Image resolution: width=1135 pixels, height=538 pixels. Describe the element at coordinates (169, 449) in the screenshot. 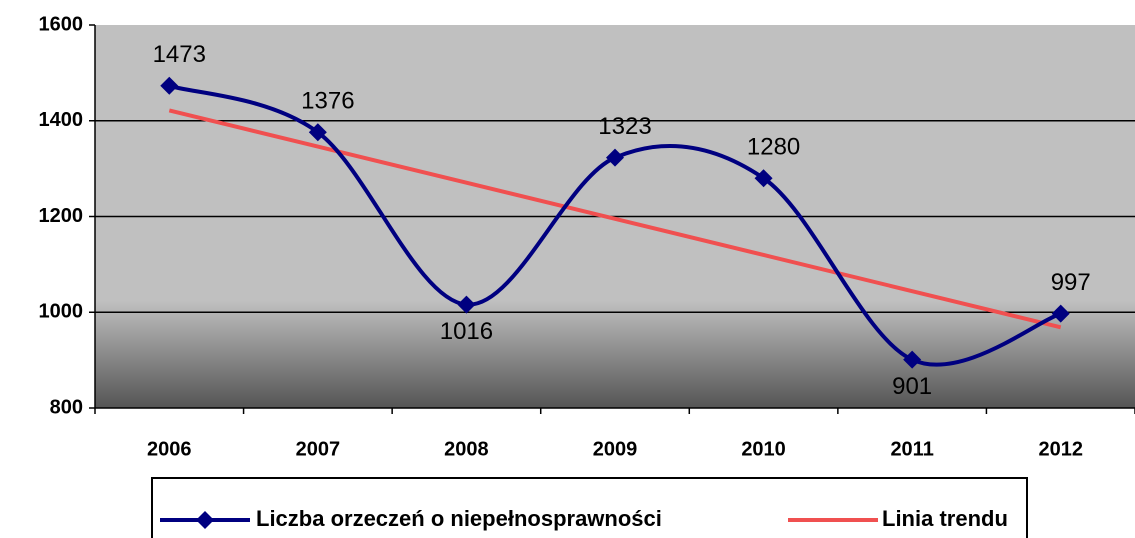

I see `x-tick-label: 2006` at that location.